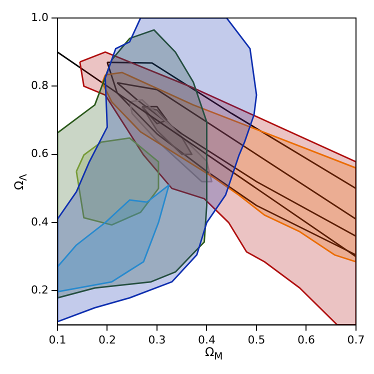 Image resolution: width=374 pixels, height=374 pixels. Describe the element at coordinates (39, 17) in the screenshot. I see `y-tick-label: 1.0` at that location.